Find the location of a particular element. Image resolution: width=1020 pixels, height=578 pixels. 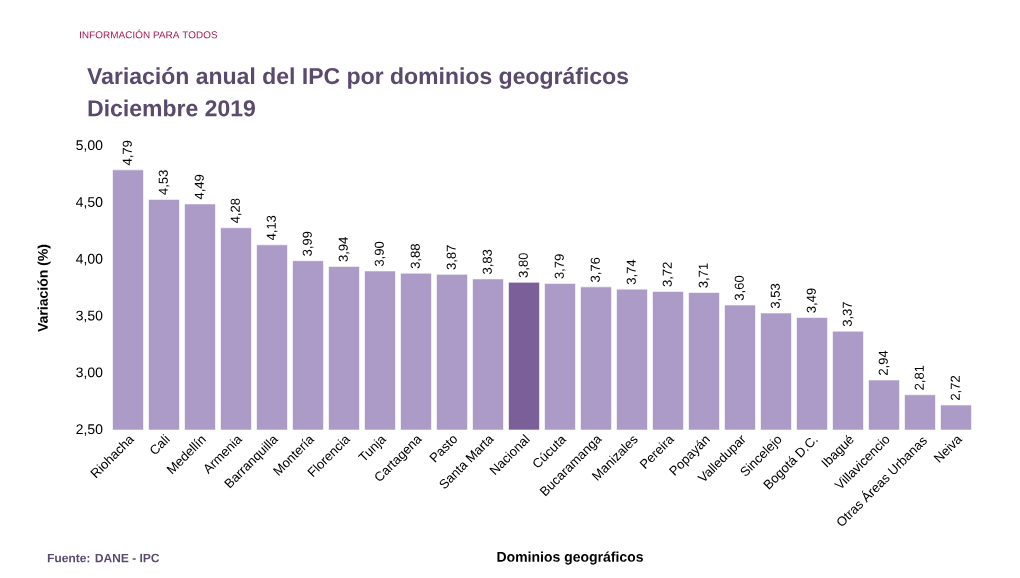

chart-subtitle: Diciembre 2019 is located at coordinates (171, 108).